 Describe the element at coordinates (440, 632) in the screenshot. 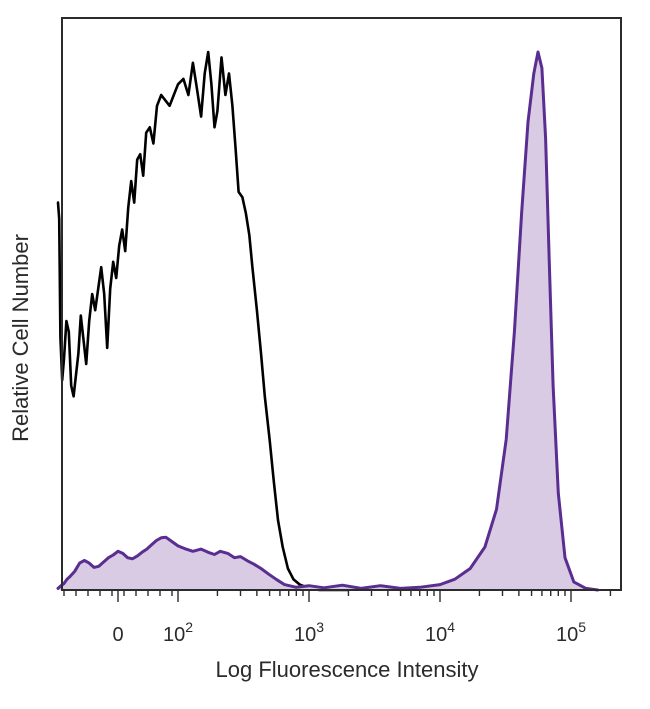

I see `x-tick-label-3: 10⁴` at that location.